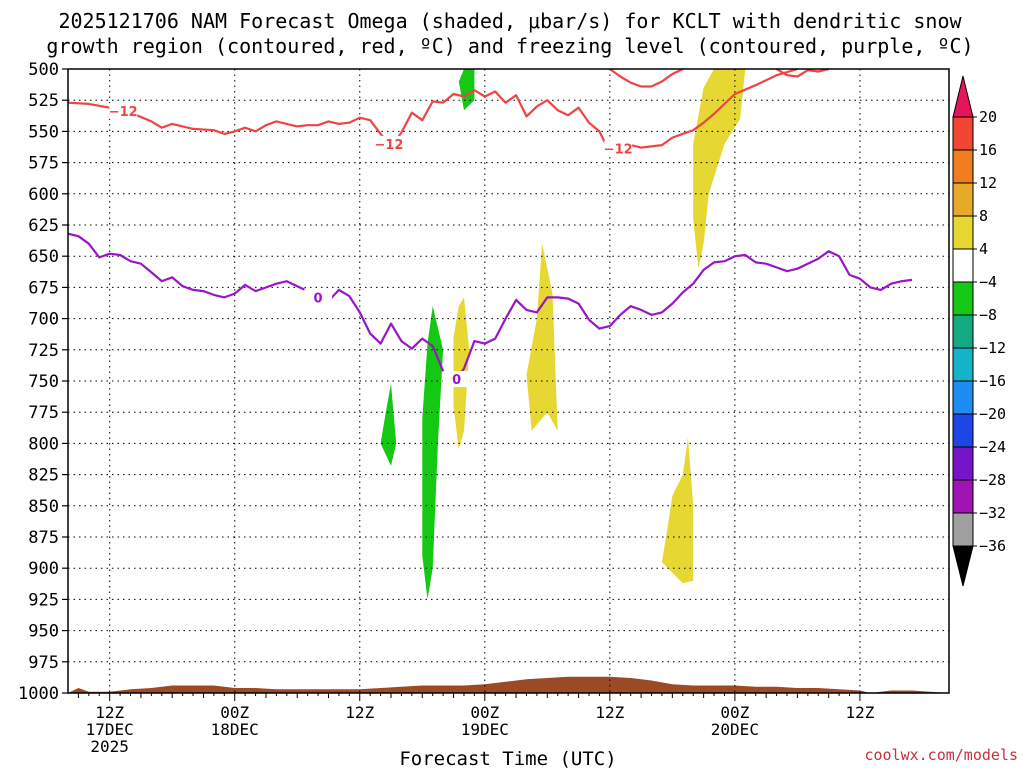  I want to click on colorbar-label-0: 20, so click(988, 117).